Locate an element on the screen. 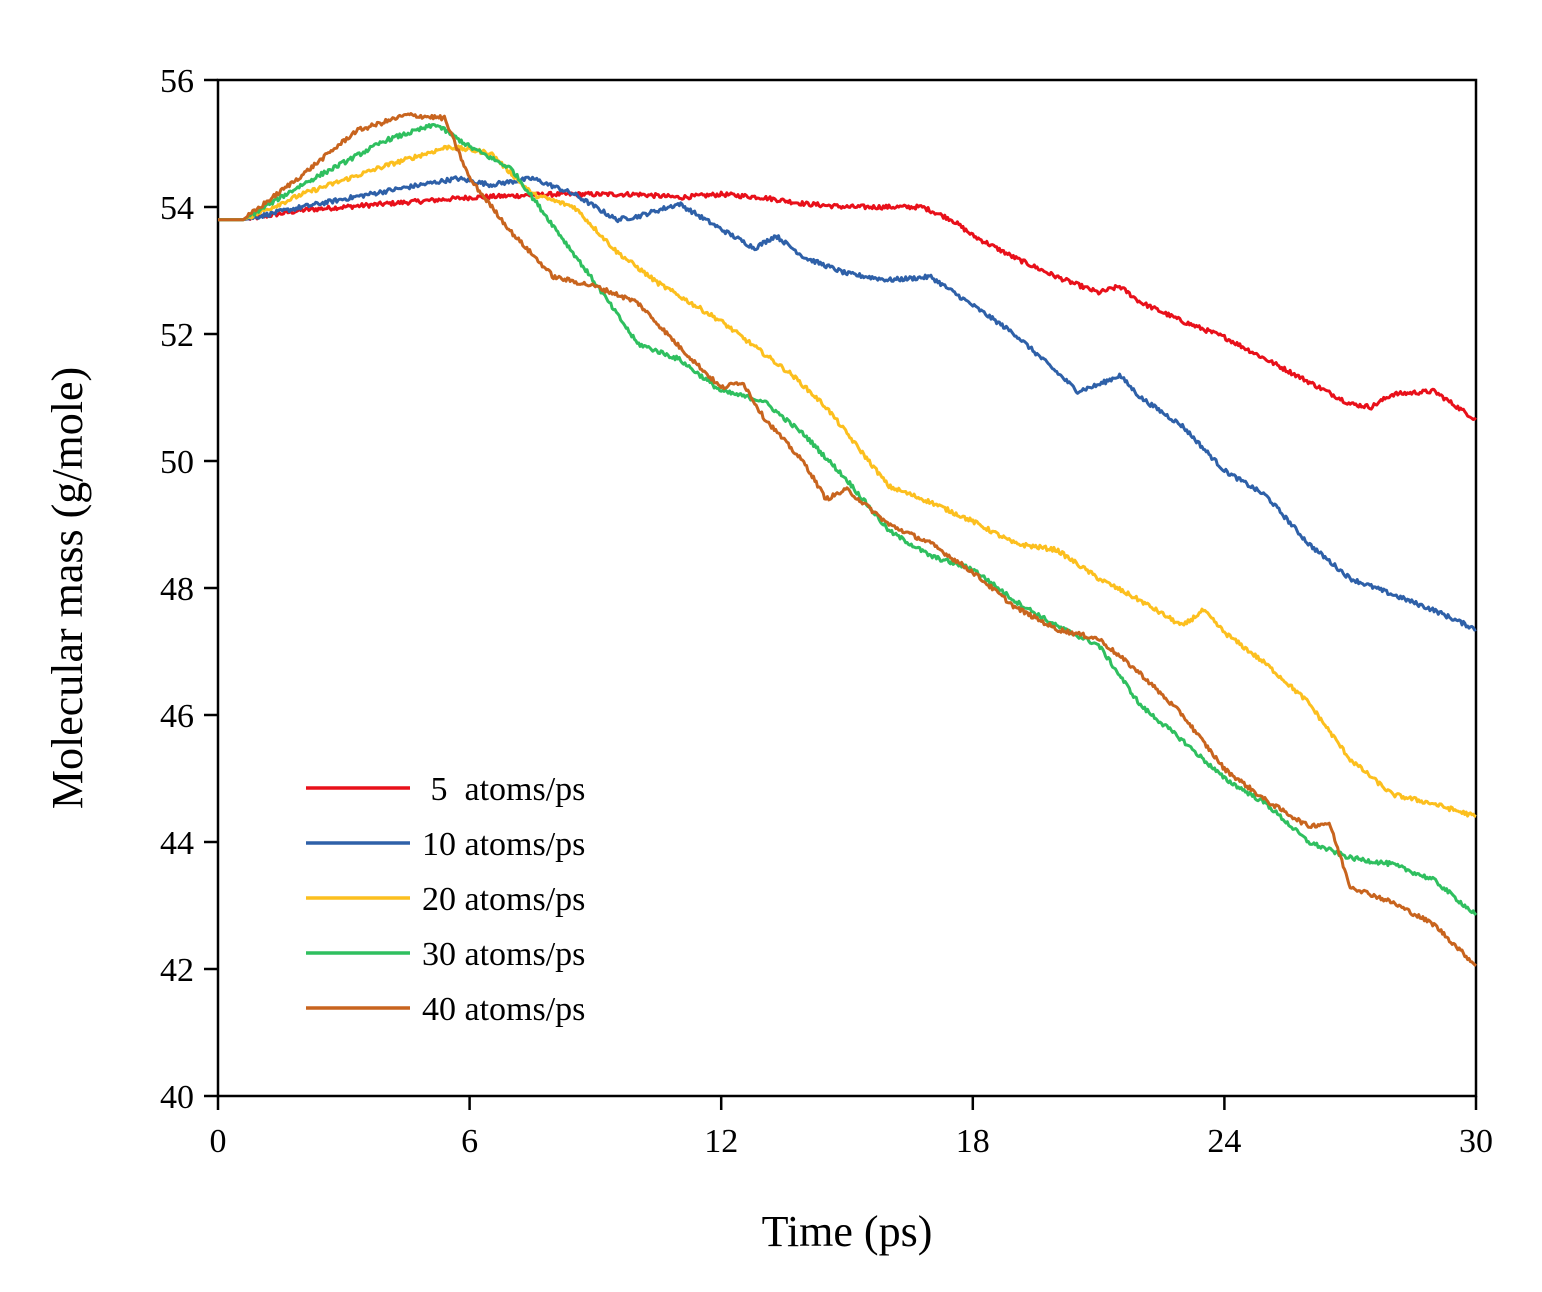 This screenshot has width=1542, height=1292. x-tick-label: 12 is located at coordinates (721, 1141).